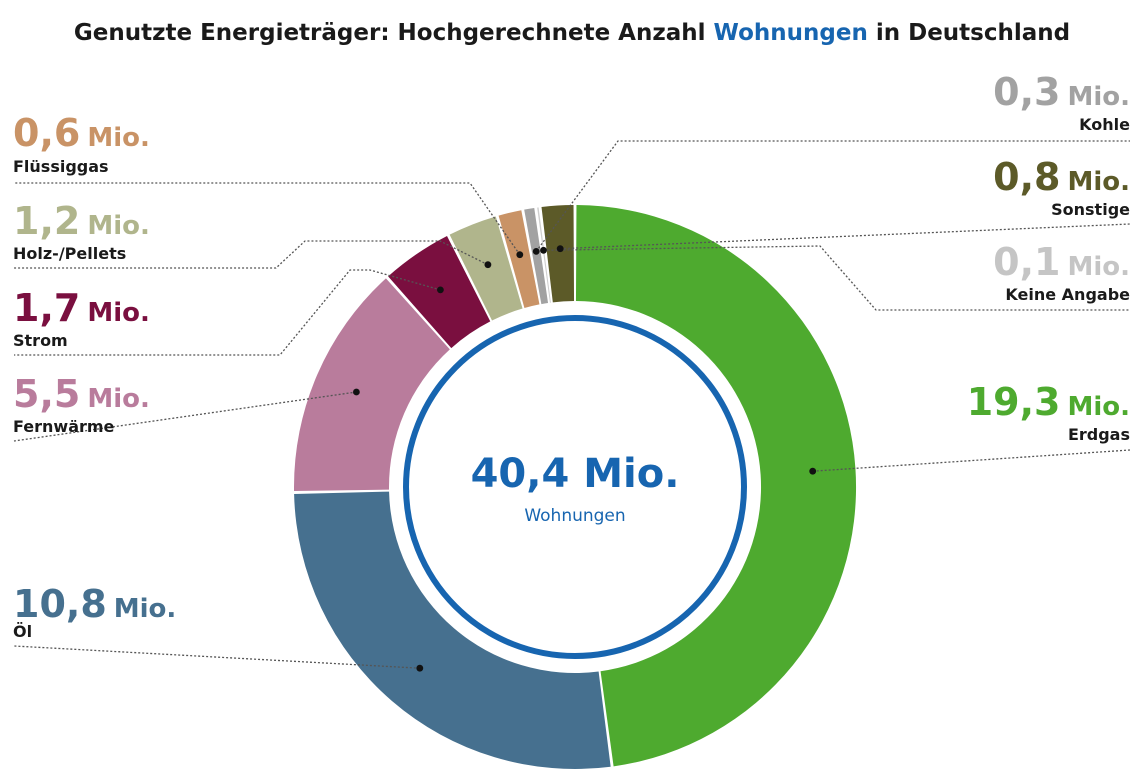 Image resolution: width=1144 pixels, height=774 pixels. What do you see at coordinates (46, 221) in the screenshot?
I see `value-number-holz-pellets: 1,2` at bounding box center [46, 221].